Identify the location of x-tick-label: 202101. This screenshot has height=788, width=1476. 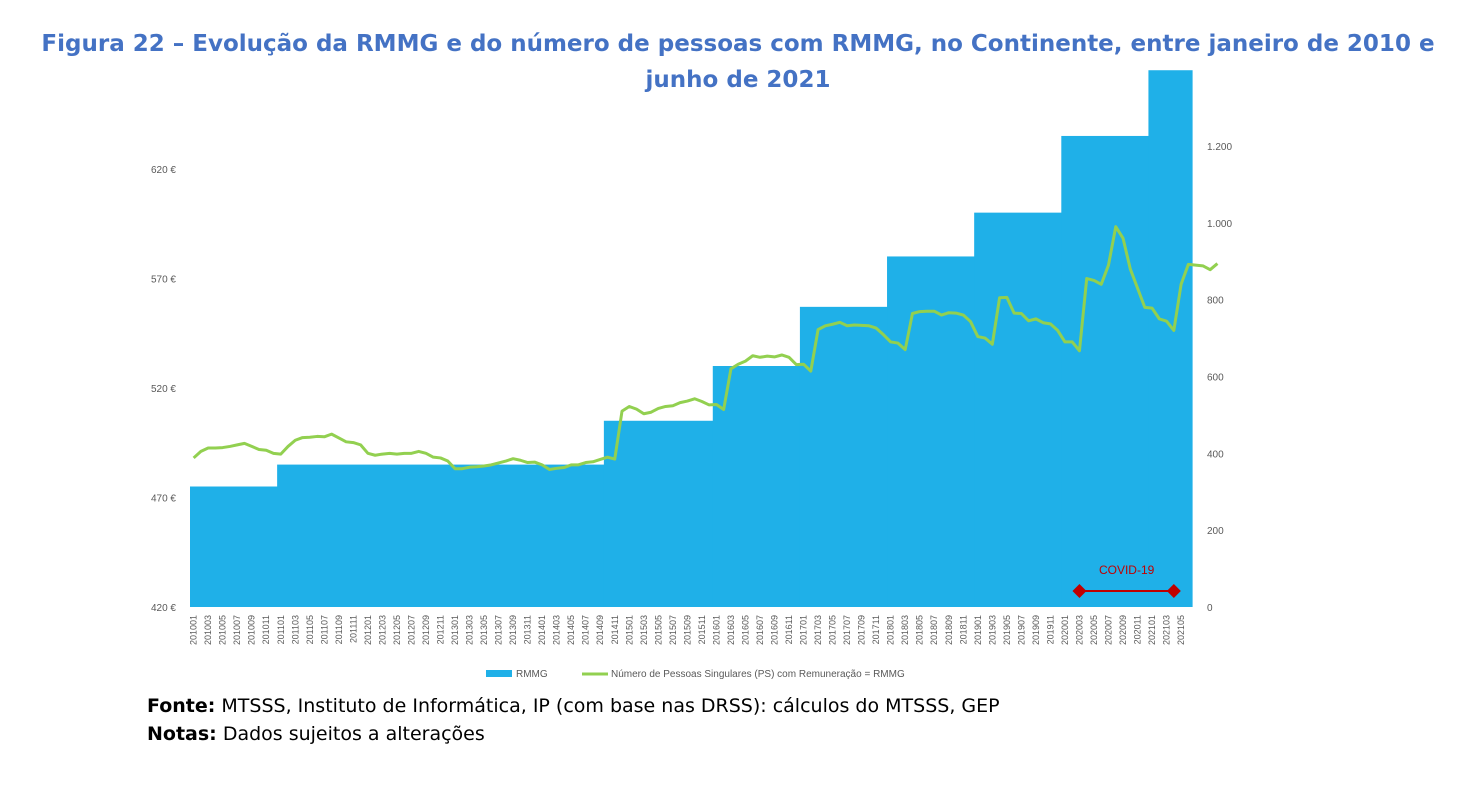
(1152, 630).